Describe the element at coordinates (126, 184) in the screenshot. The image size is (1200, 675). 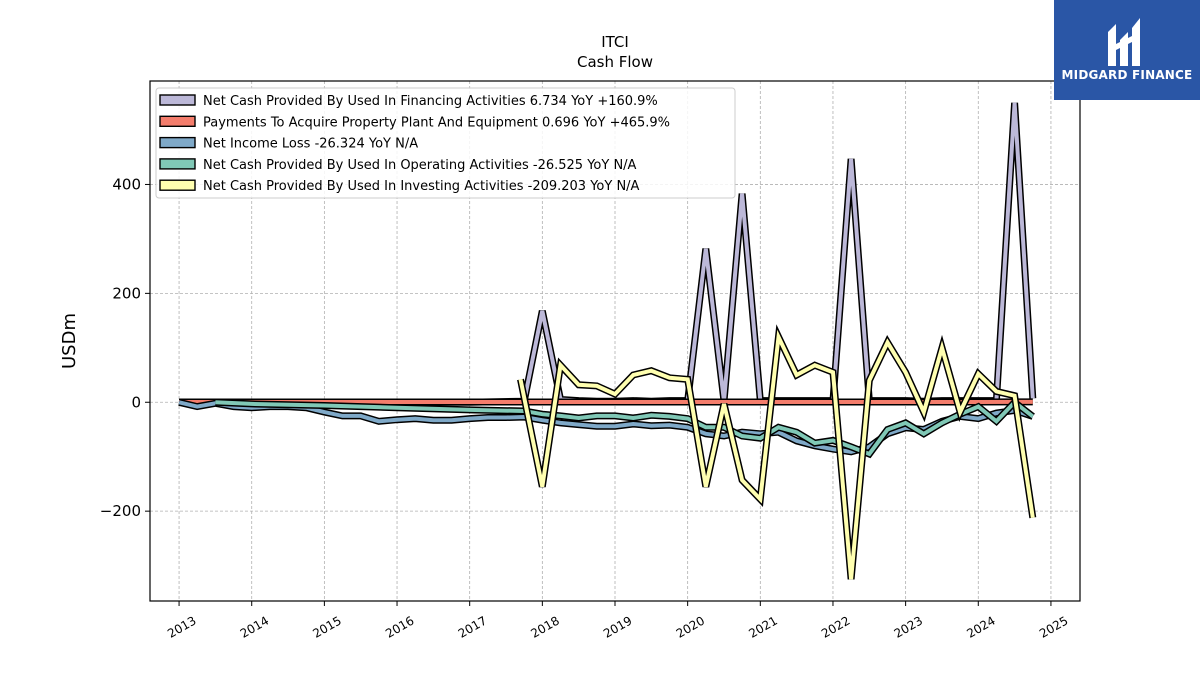
I see `y-tick-label: 400` at that location.